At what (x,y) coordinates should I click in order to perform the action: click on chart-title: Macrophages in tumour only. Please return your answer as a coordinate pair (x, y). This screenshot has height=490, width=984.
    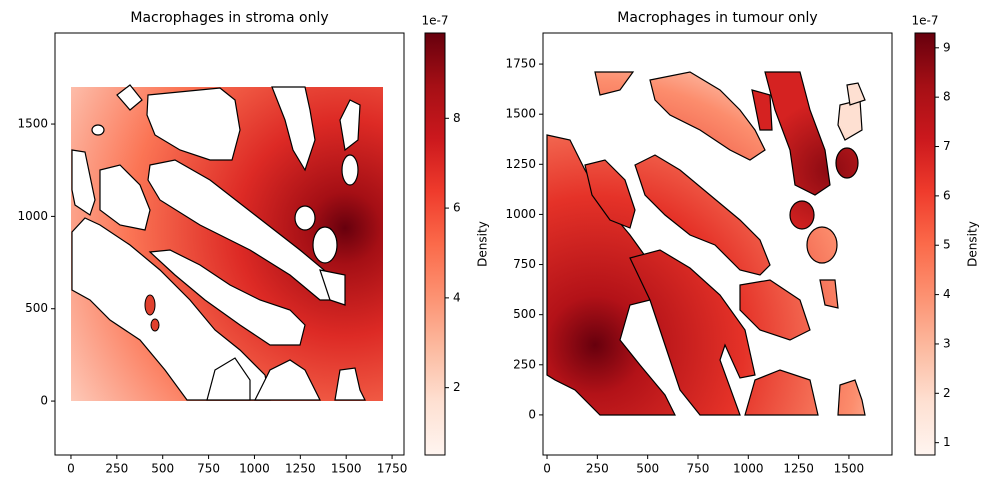
    Looking at the image, I should click on (717, 18).